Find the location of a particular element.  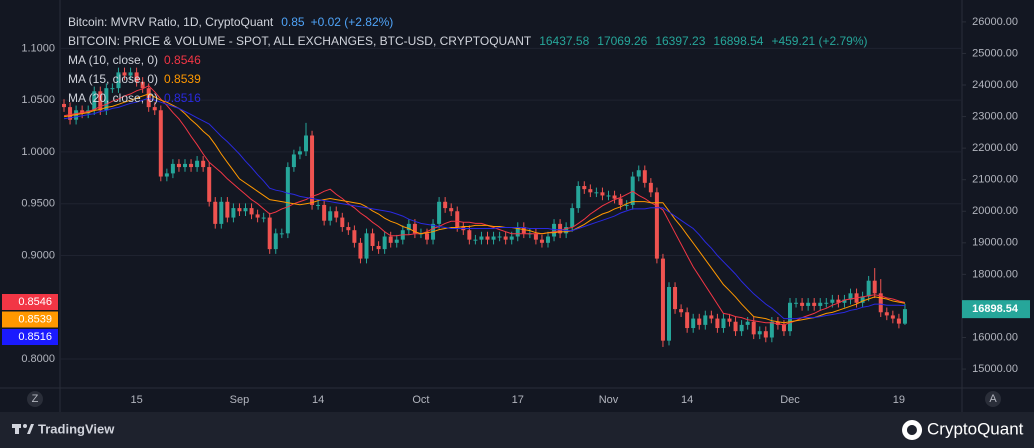

ohlc-low: 16397.23 is located at coordinates (680, 41).